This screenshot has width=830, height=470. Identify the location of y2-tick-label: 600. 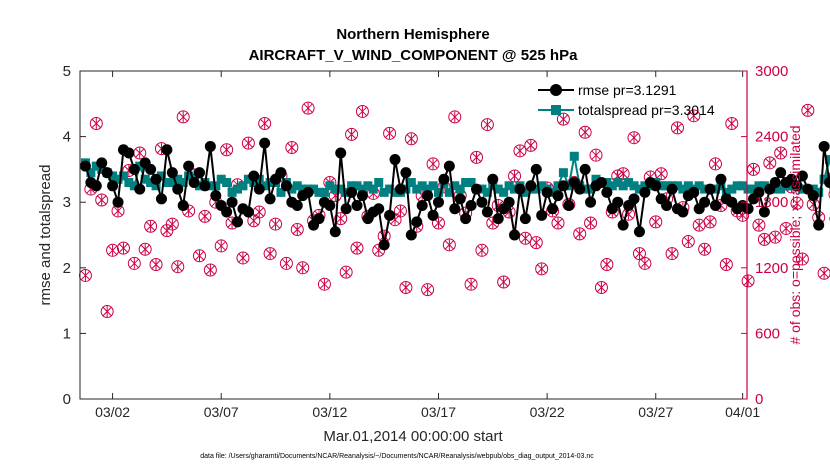
(767, 333).